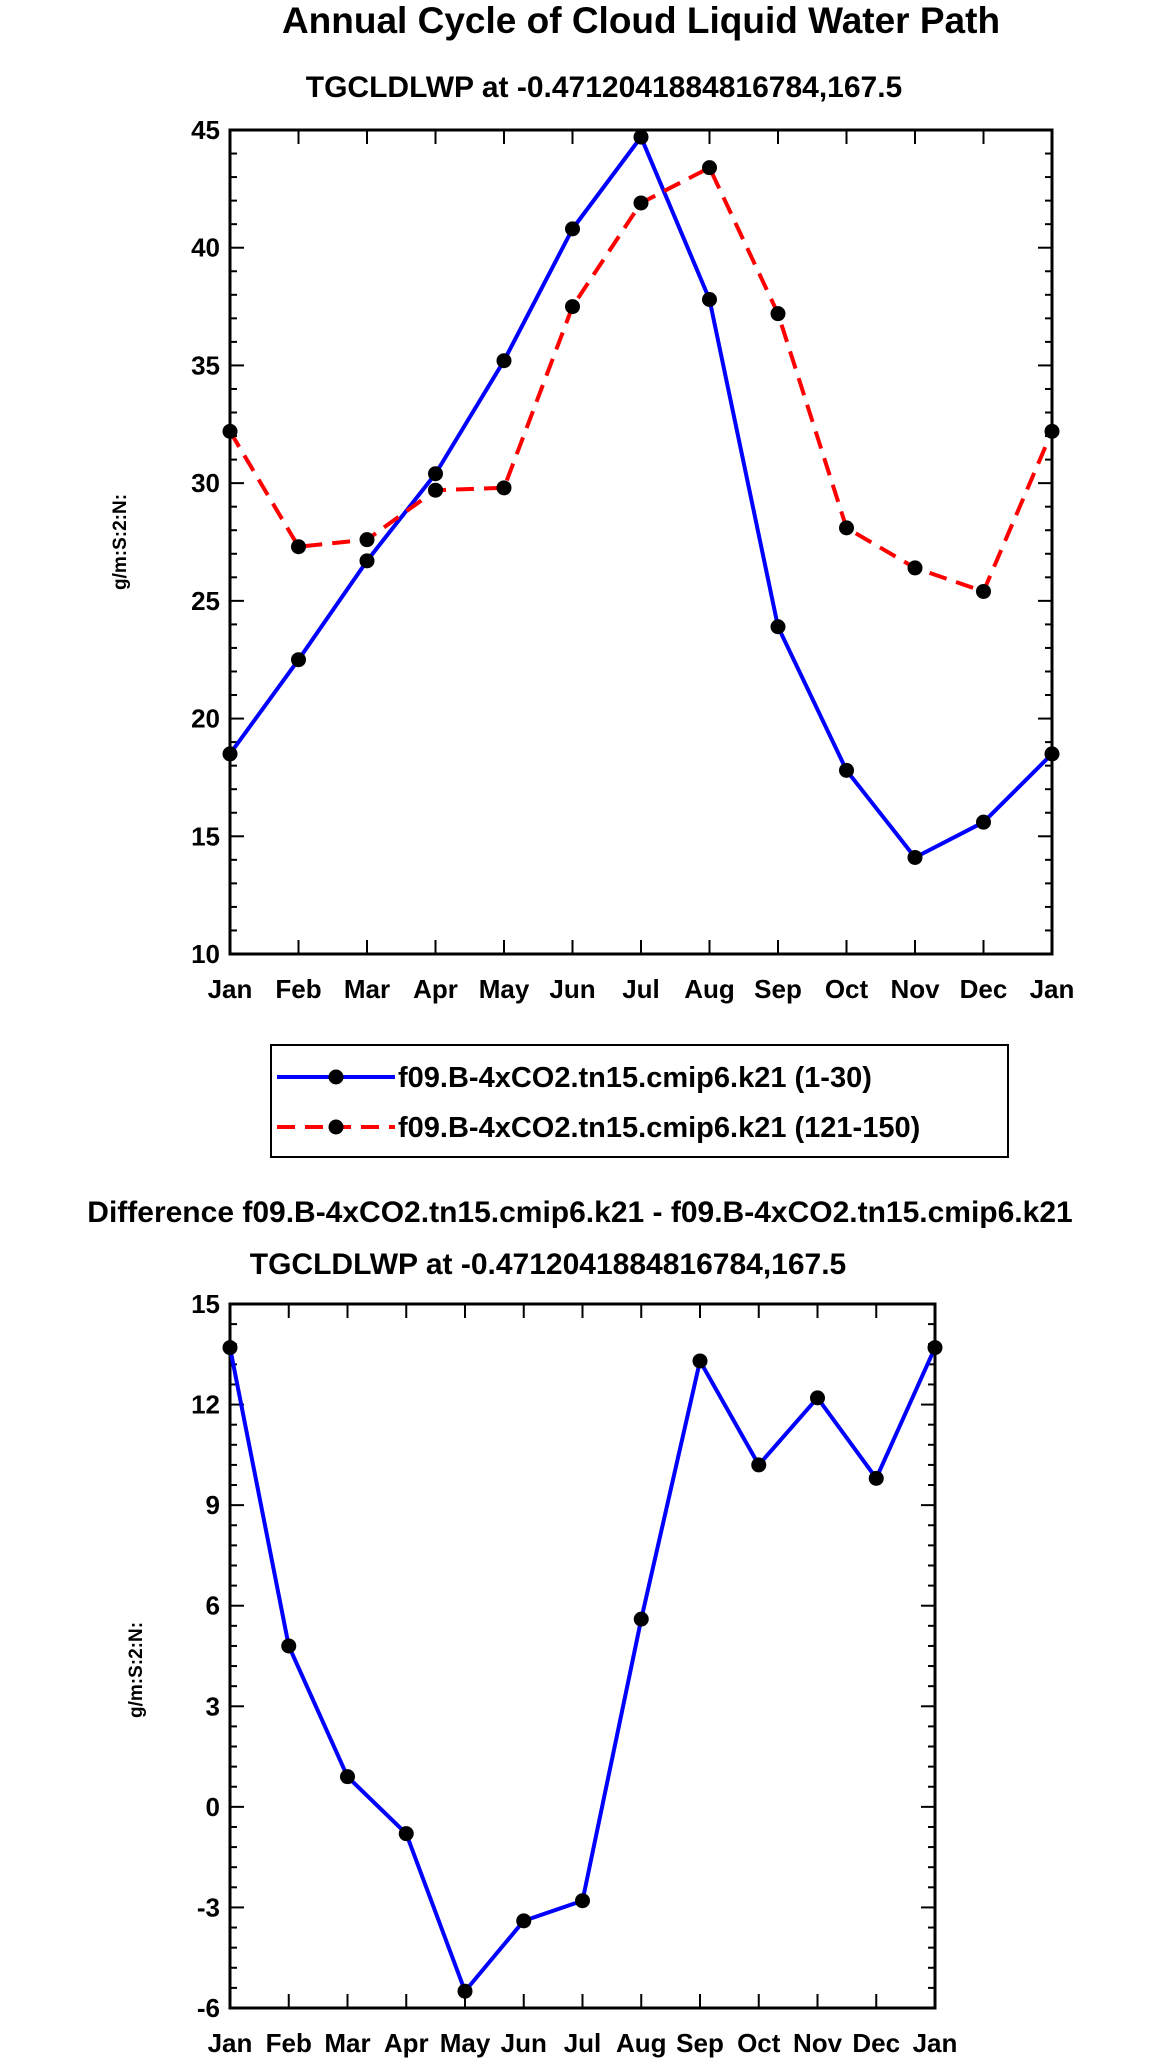 The width and height of the screenshot is (1161, 2070). What do you see at coordinates (984, 989) in the screenshot?
I see `chart1-xtick-label: Dec` at bounding box center [984, 989].